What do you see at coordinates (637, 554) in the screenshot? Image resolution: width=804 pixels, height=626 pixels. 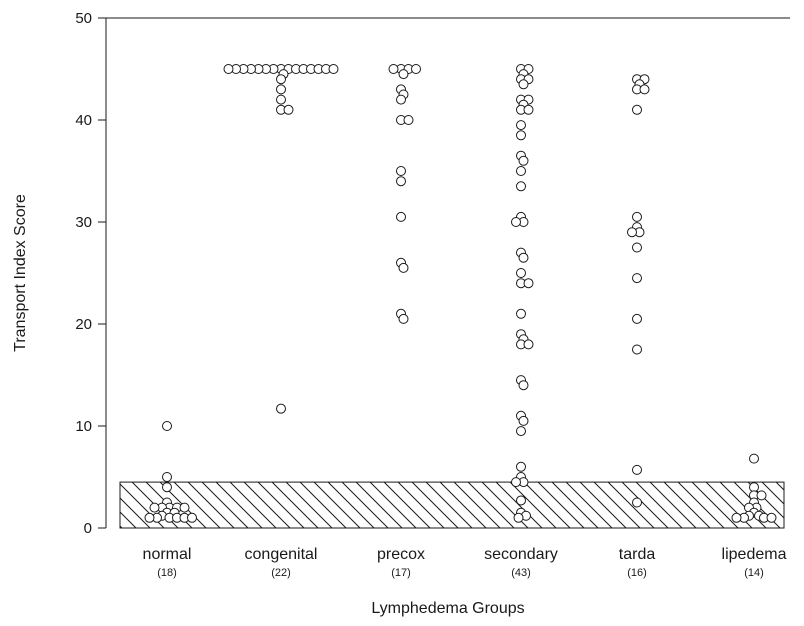 I see `category-label: tarda` at bounding box center [637, 554].